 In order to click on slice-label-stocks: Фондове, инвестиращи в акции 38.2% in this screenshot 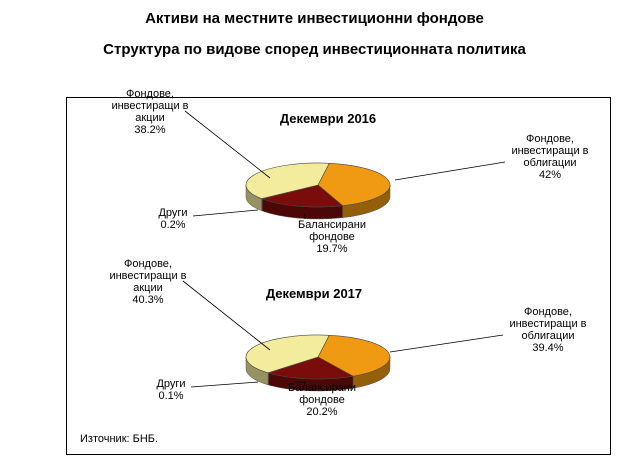, I will do `click(149, 112)`.